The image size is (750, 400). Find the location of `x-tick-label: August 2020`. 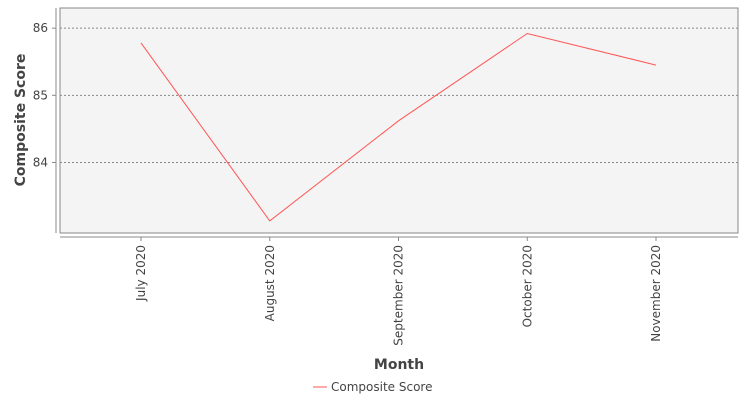

x-tick-label: August 2020 is located at coordinates (270, 283).